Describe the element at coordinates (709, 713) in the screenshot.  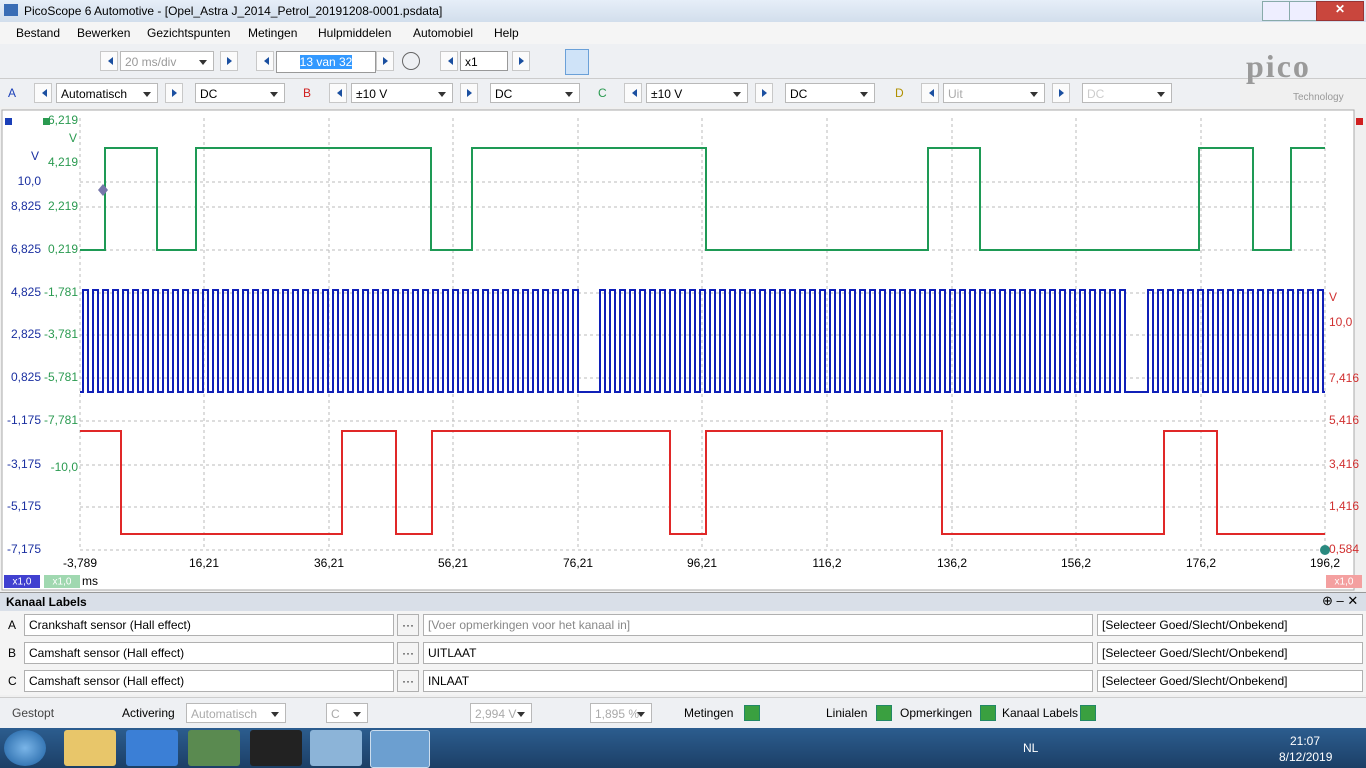
I see `status-measurements: Metingen` at that location.